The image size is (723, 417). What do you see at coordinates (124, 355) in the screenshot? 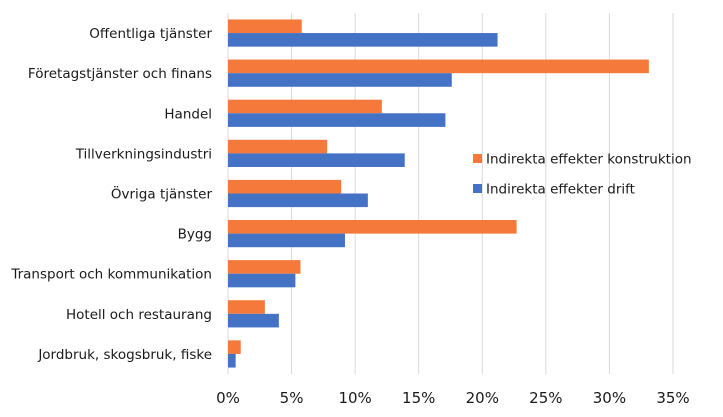
I see `category-label-8: Jordbruk, skogsbruk, fiske` at bounding box center [124, 355].